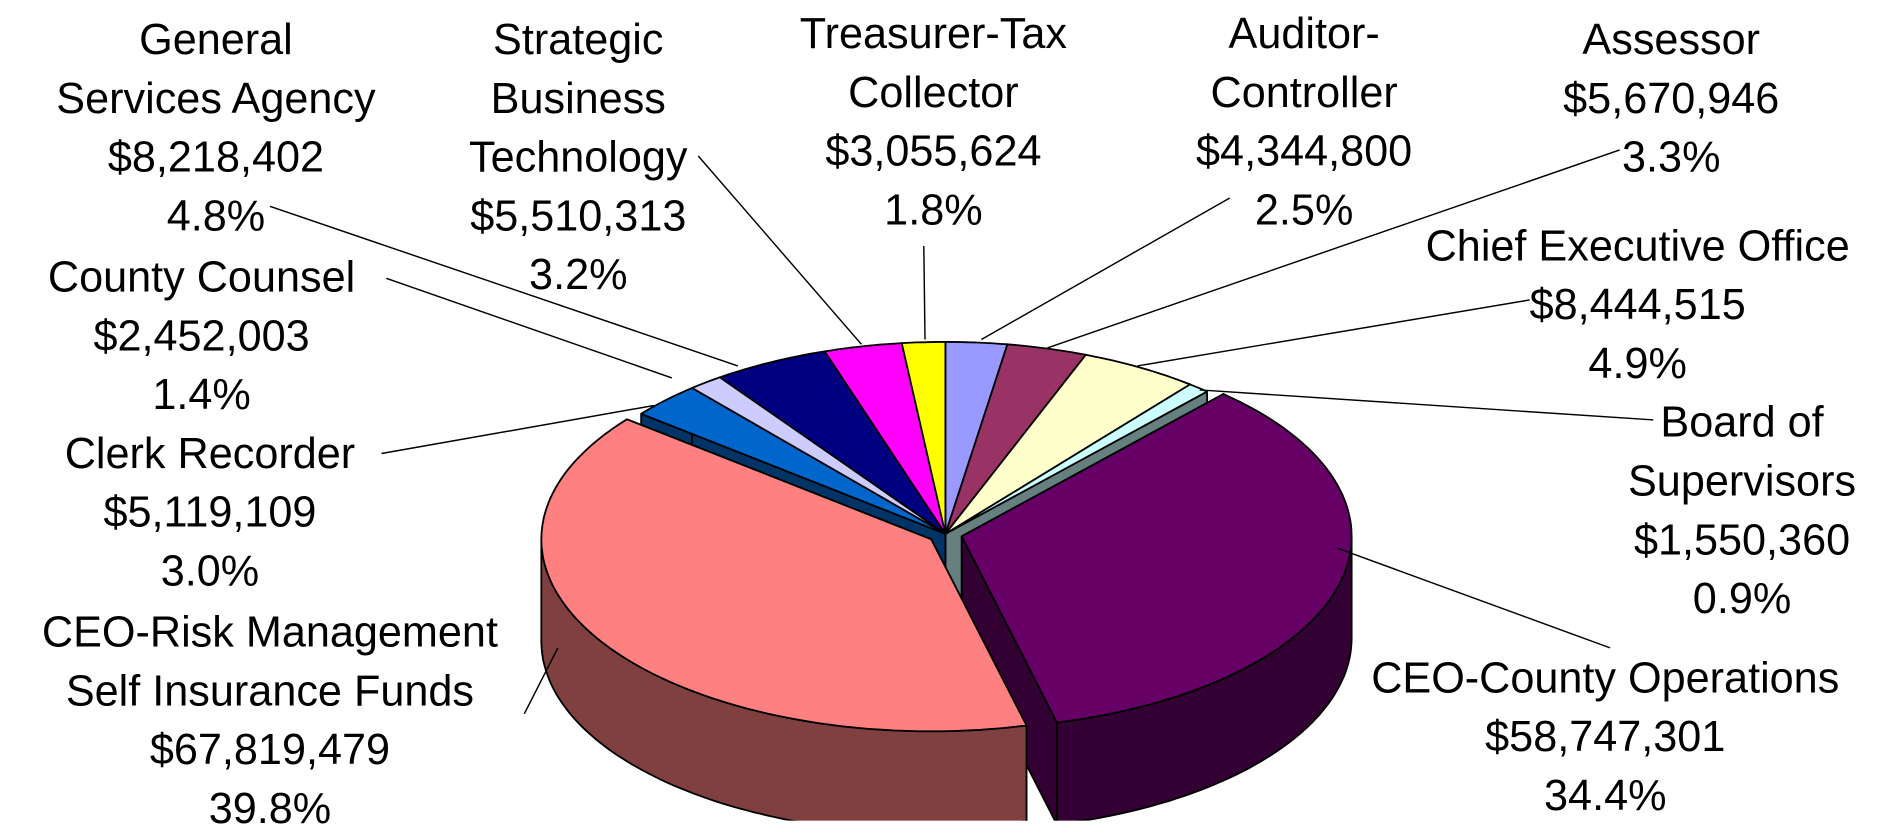 Image resolution: width=1880 pixels, height=837 pixels. Describe the element at coordinates (210, 453) in the screenshot. I see `name-line: Clerk Recorder` at that location.